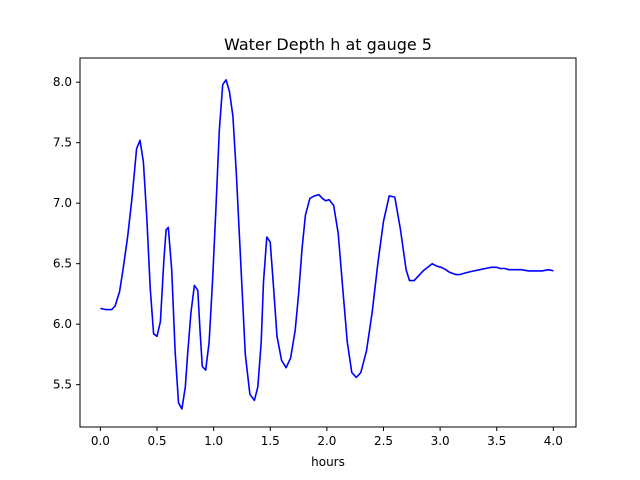 Image resolution: width=640 pixels, height=480 pixels. Describe the element at coordinates (383, 441) in the screenshot. I see `x-tick-label: 2.5` at that location.